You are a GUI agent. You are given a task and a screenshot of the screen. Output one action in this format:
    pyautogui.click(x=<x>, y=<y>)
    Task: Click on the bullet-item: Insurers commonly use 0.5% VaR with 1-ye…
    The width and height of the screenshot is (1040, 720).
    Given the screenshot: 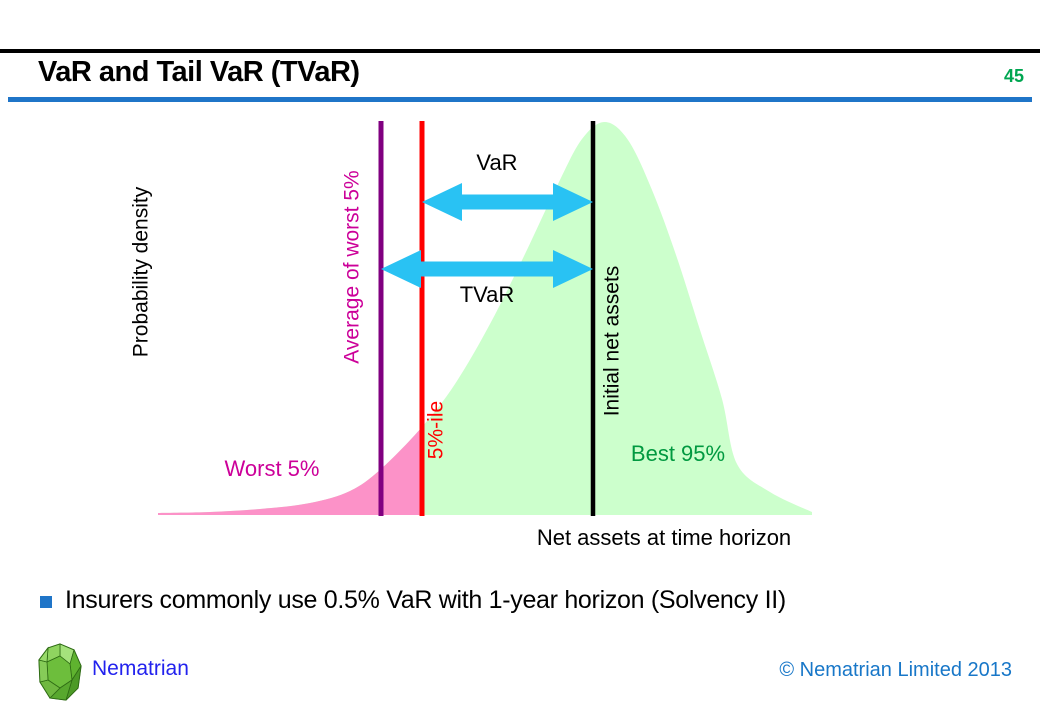 What is the action you would take?
    pyautogui.click(x=413, y=600)
    